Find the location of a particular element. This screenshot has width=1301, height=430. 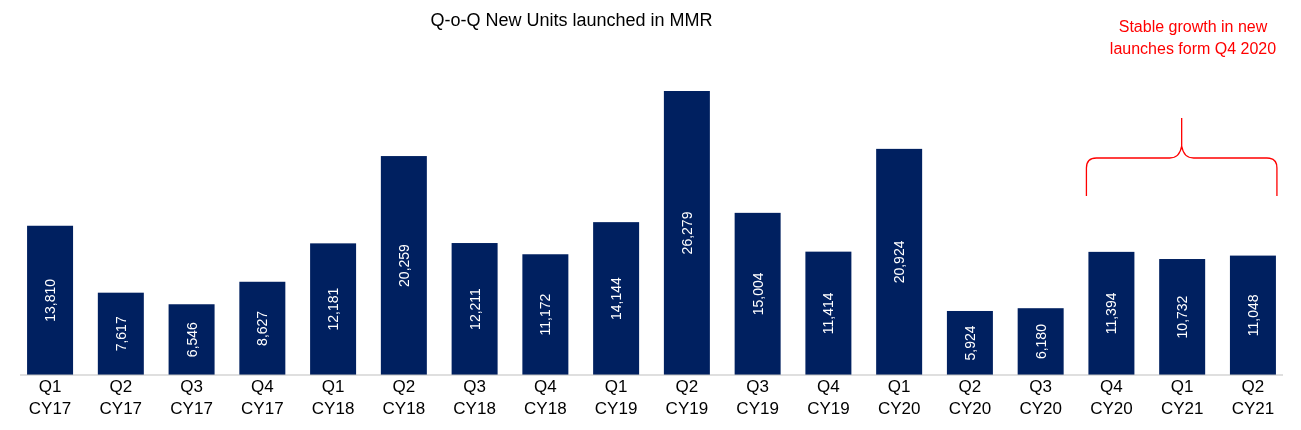

x-tick-label: Q3 CY17 is located at coordinates (191, 397).